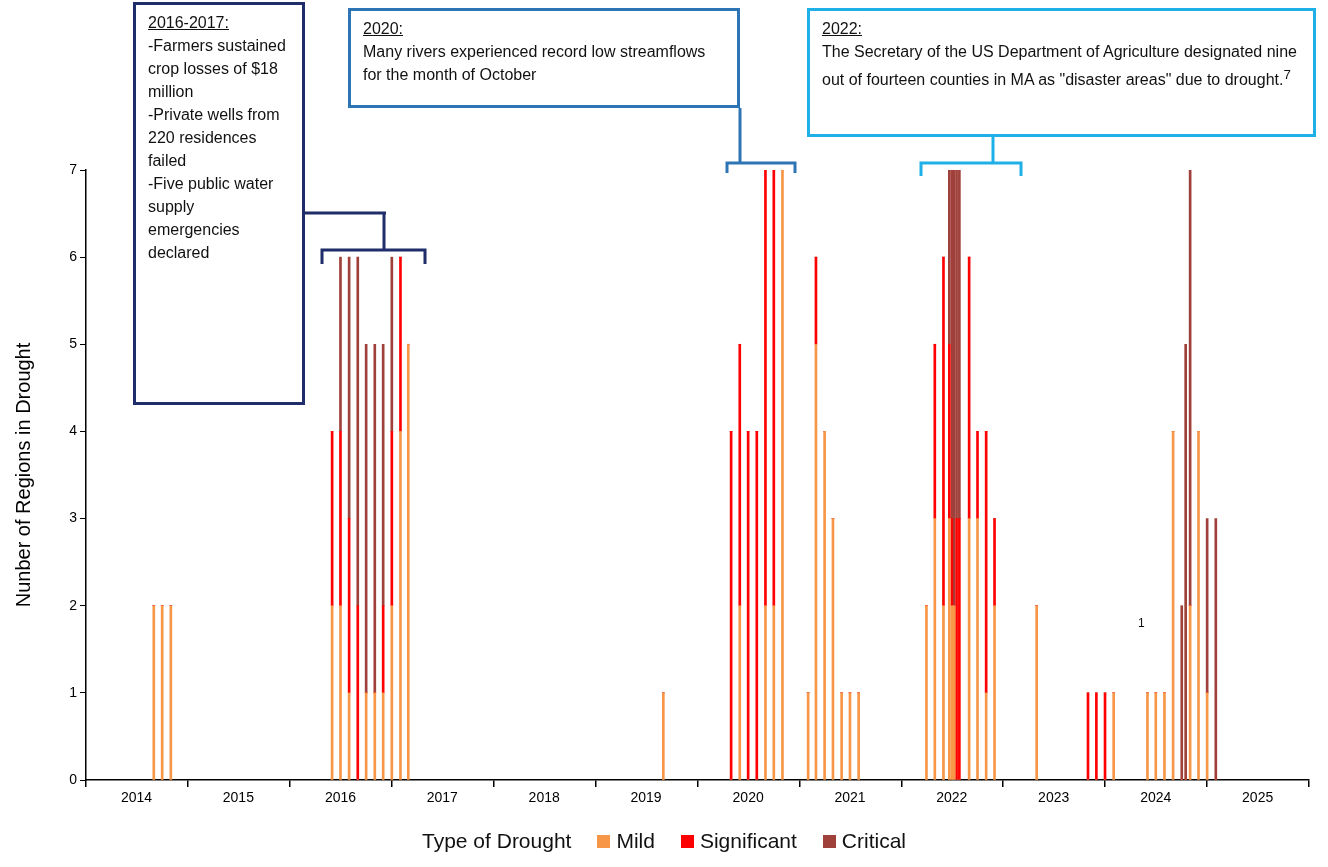  What do you see at coordinates (73, 691) in the screenshot?
I see `y-tick-label: 1` at bounding box center [73, 691].